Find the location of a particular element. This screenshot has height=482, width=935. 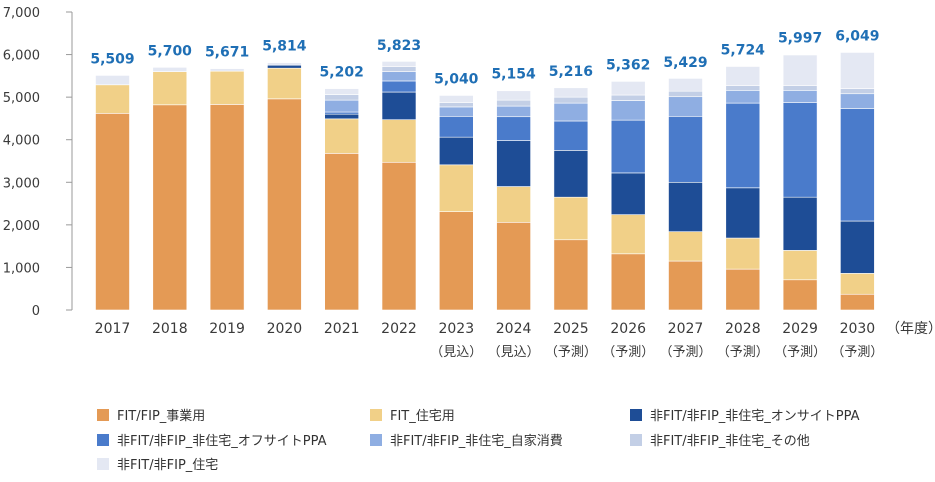

legend-item: FIT/FIP_事業用 is located at coordinates (151, 416).